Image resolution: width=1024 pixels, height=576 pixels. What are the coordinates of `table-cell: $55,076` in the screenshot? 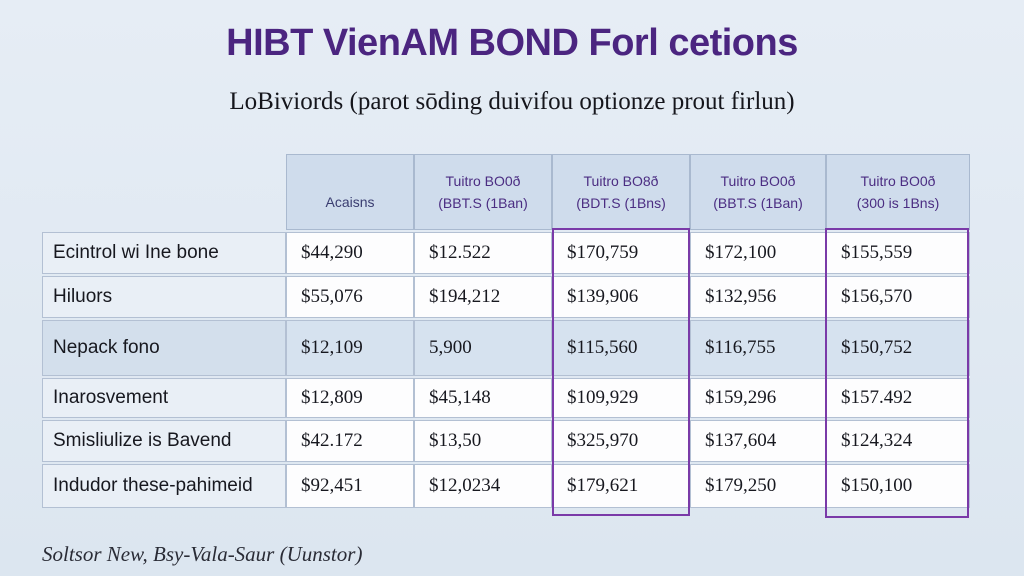 It's located at (350, 297).